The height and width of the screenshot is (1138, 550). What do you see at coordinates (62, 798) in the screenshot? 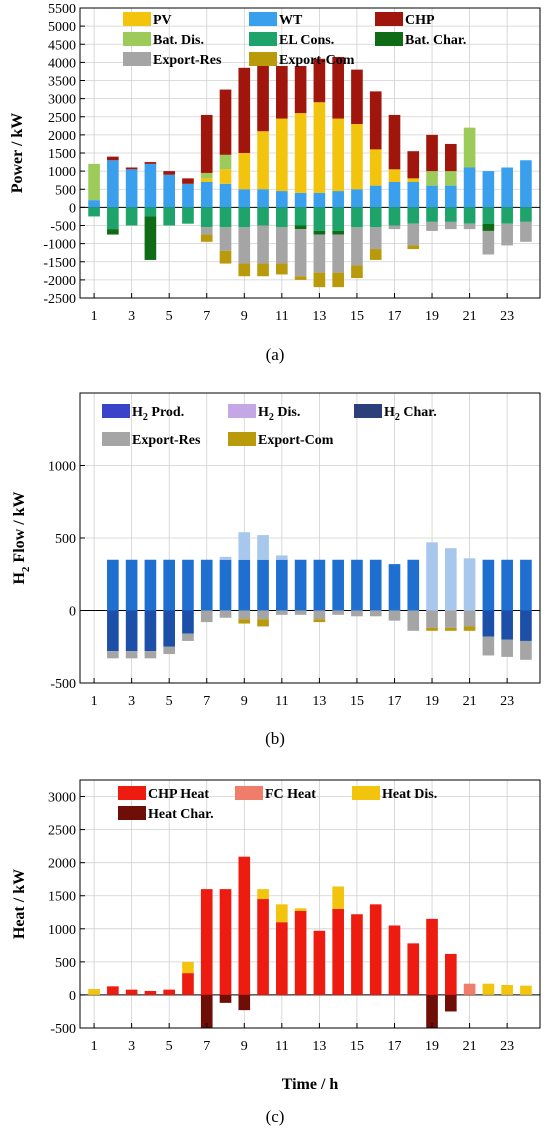
I see `y-tick-label: 3000` at bounding box center [62, 798].